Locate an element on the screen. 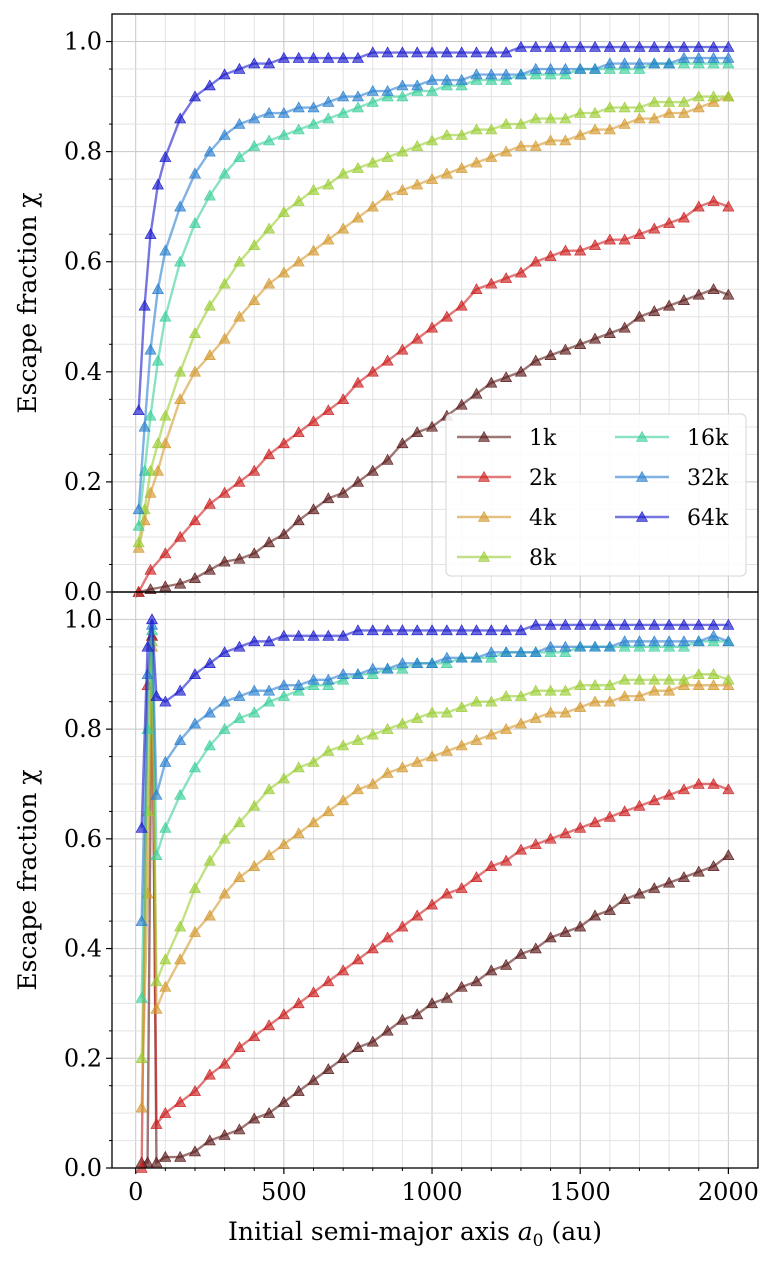 The image size is (781, 1263). legend-item-4k: 4k is located at coordinates (507, 518).